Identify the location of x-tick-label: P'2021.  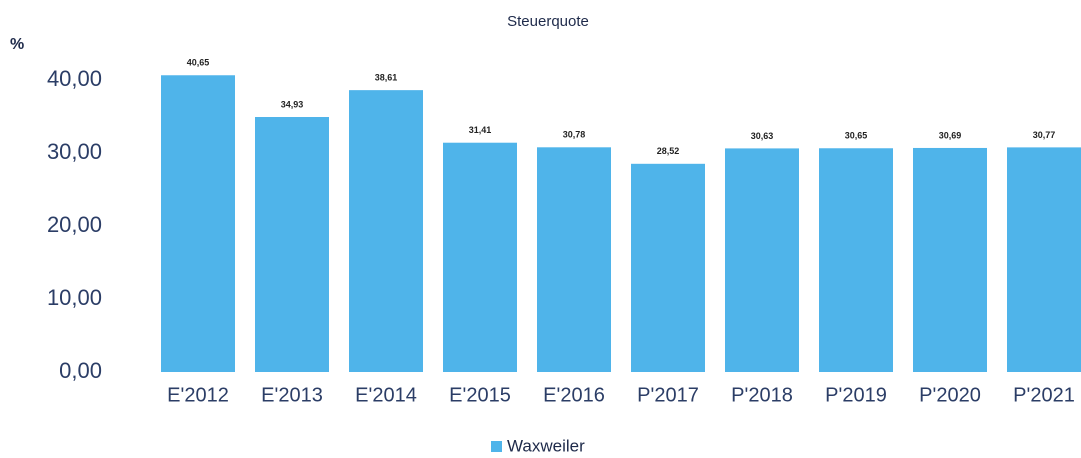
(1044, 395).